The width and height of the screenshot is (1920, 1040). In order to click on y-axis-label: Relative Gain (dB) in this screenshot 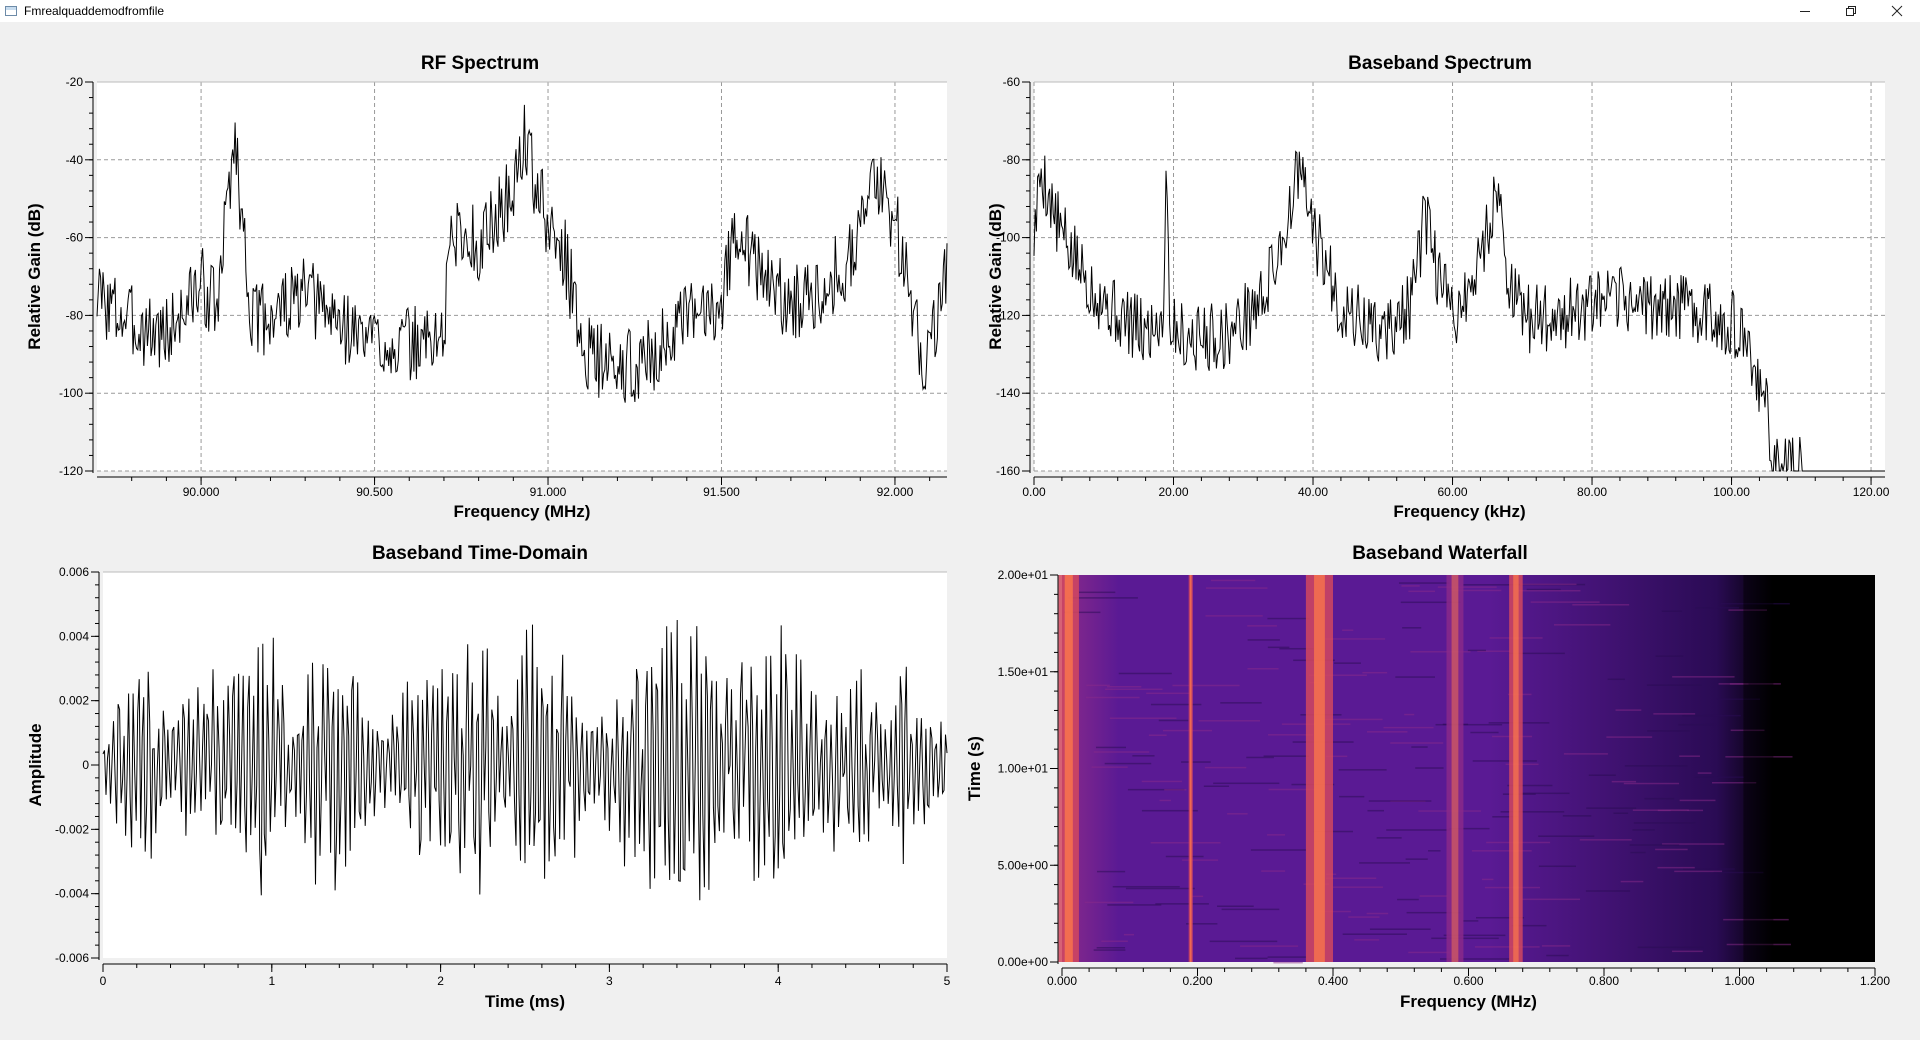, I will do `click(34, 276)`.